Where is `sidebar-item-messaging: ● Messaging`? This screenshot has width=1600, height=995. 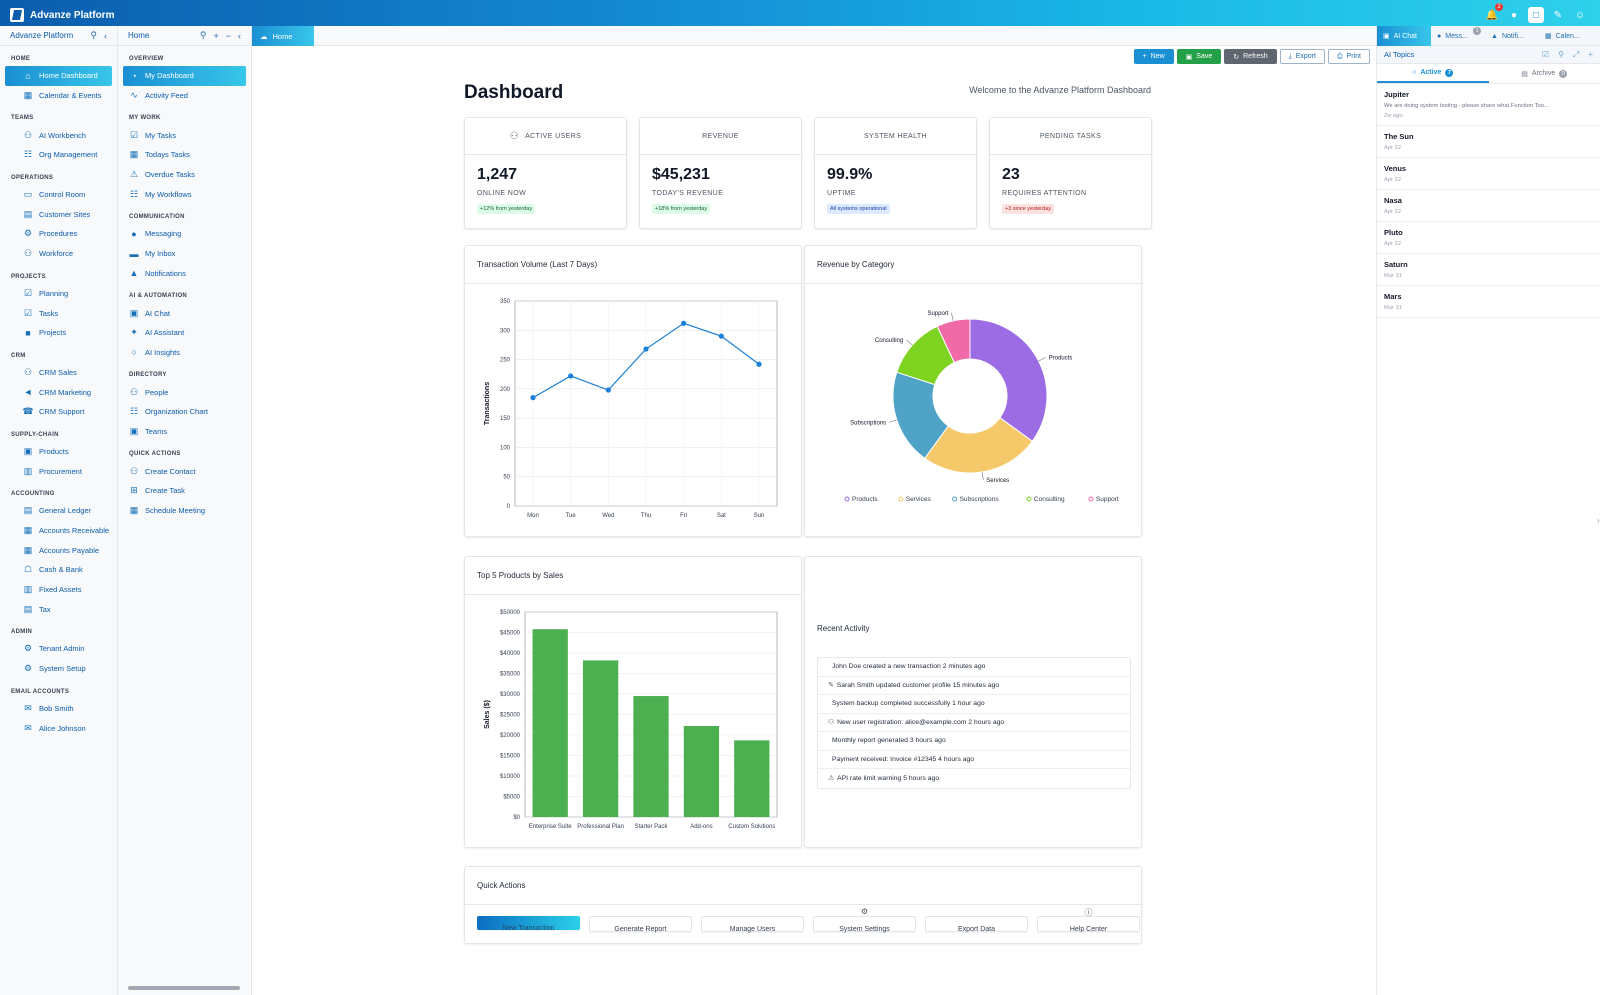
sidebar-item-messaging: ● Messaging is located at coordinates (184, 234).